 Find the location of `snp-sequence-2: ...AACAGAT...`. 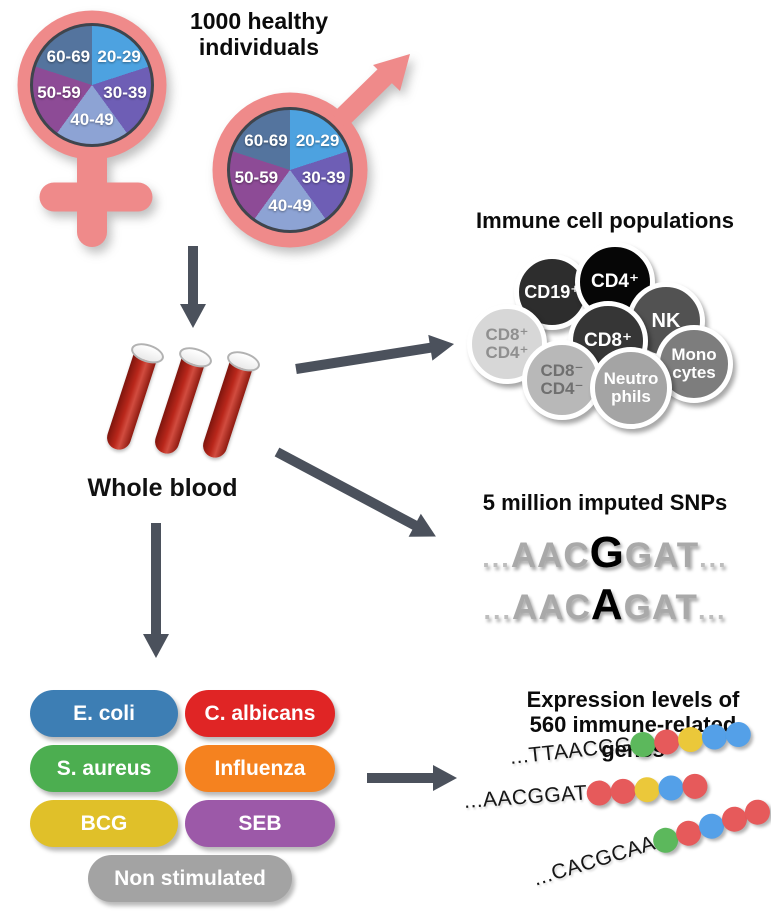

snp-sequence-2: ...AACAGAT... is located at coordinates (605, 605).